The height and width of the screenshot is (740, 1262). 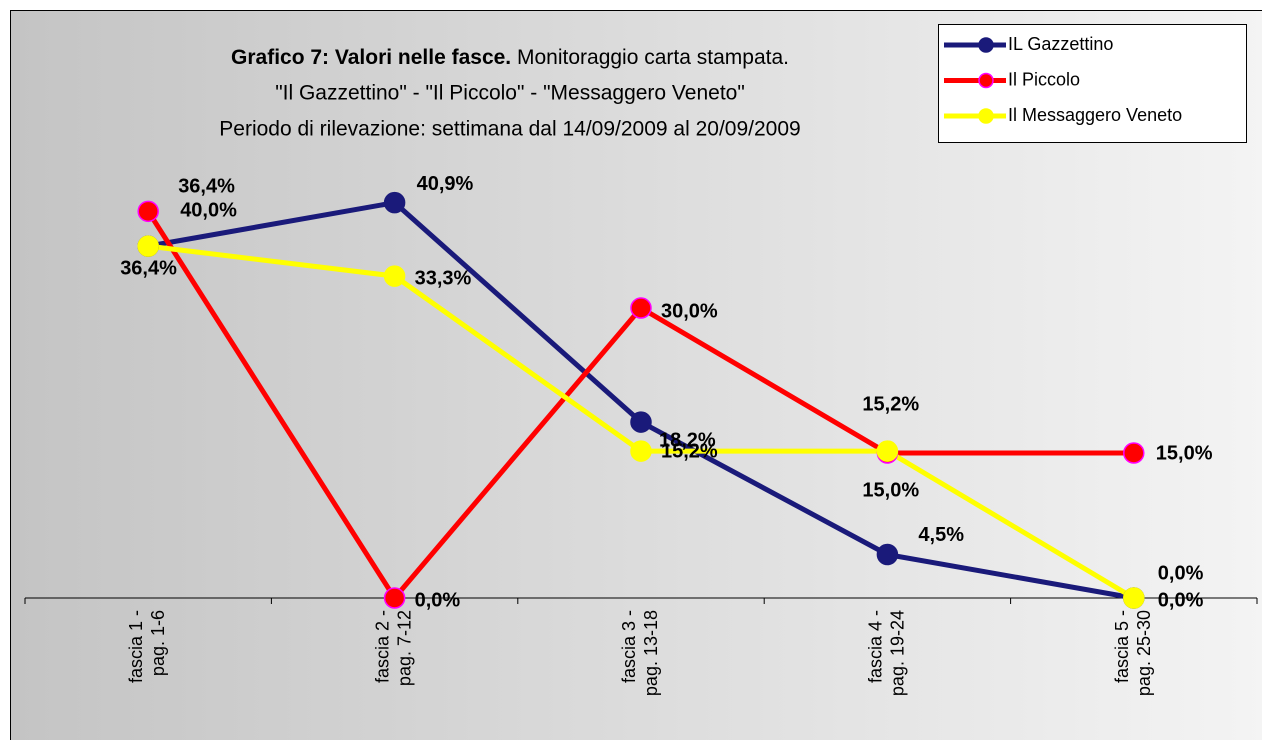 I want to click on x-tick-label: fascia 5 - pag. 25-30, so click(x=1133, y=653).